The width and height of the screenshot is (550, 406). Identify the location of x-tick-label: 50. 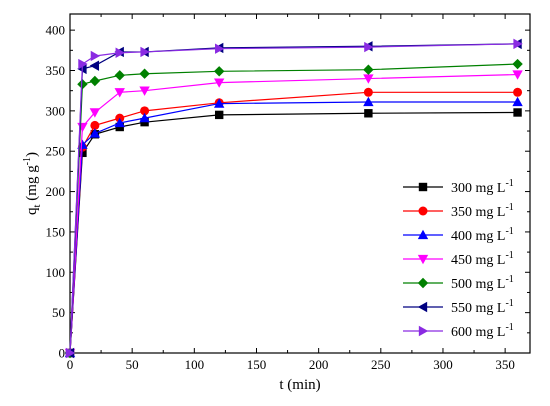
(132, 364).